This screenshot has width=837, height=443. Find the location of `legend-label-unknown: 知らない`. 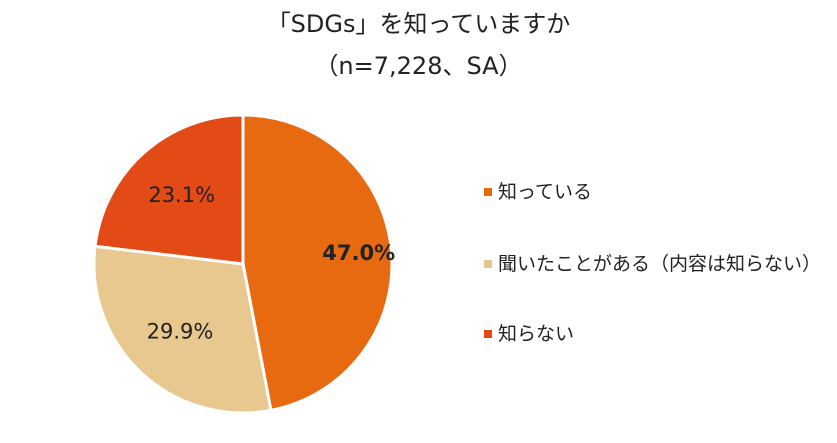

legend-label-unknown: 知らない is located at coordinates (536, 334).